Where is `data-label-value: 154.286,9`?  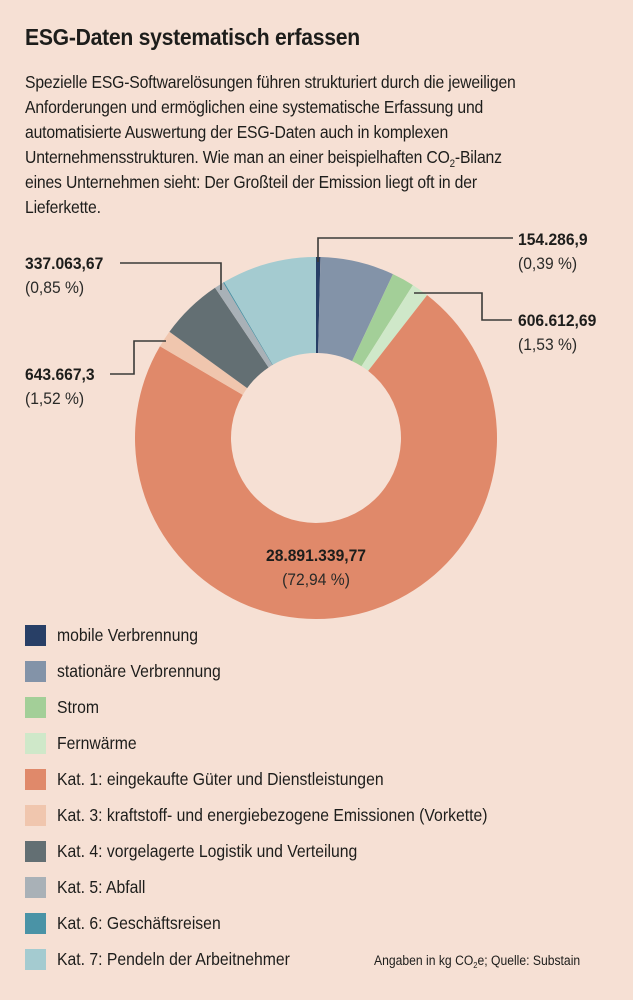
data-label-value: 154.286,9 is located at coordinates (553, 239).